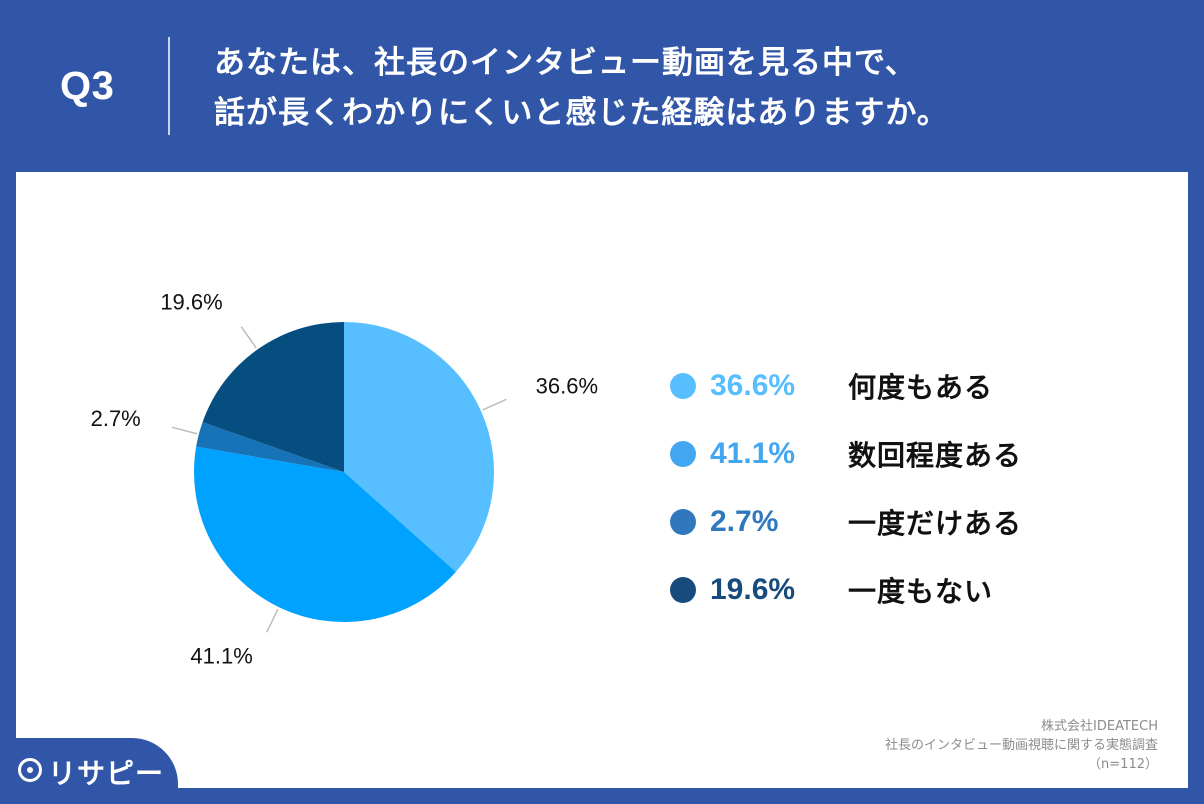 Image resolution: width=1204 pixels, height=804 pixels. I want to click on legend-item-2: 2.7% 一度だけある, so click(880, 522).